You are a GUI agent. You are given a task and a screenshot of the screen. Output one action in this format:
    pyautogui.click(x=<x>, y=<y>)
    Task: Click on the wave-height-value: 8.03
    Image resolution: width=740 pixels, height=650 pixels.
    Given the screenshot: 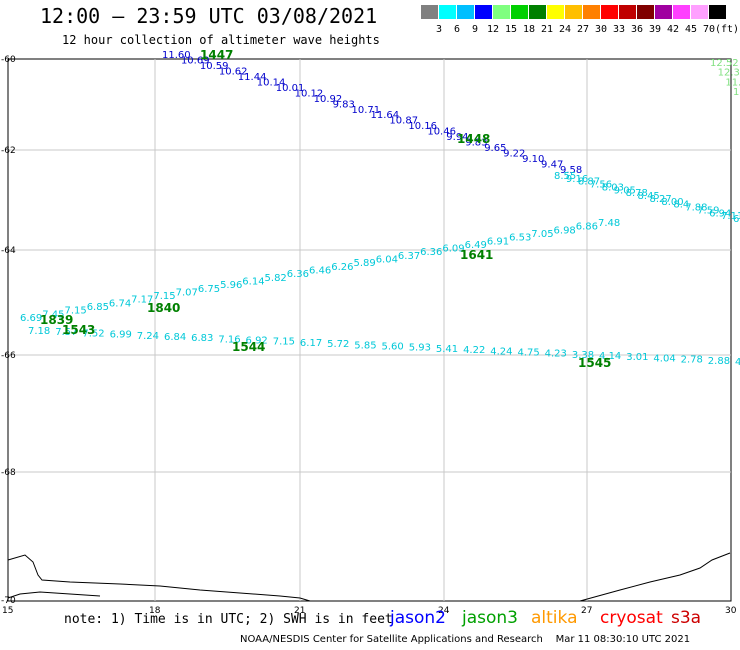 What is the action you would take?
    pyautogui.click(x=613, y=187)
    